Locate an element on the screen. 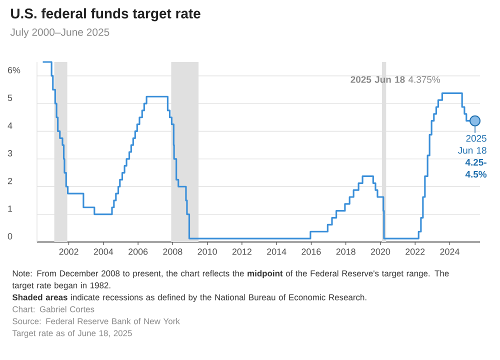 Image resolution: width=500 pixels, height=360 pixels. x-tick-label: 2020 is located at coordinates (380, 251).